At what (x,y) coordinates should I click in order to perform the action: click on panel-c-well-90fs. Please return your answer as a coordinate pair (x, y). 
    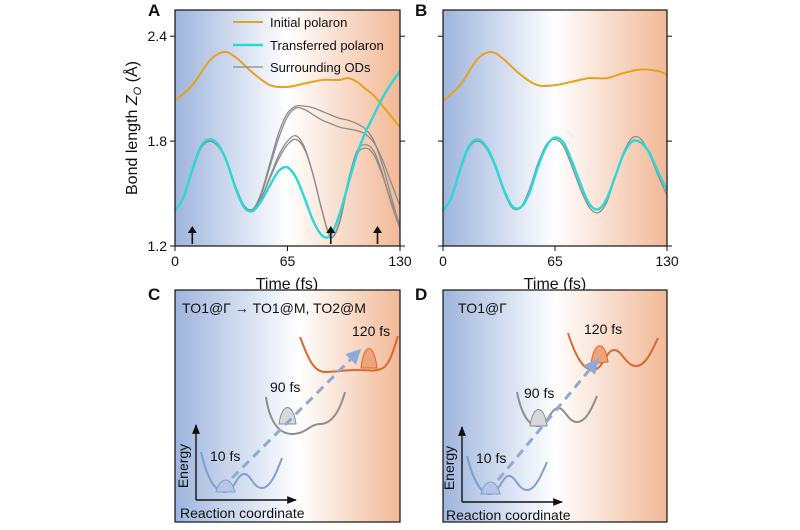
    Looking at the image, I should click on (305, 413).